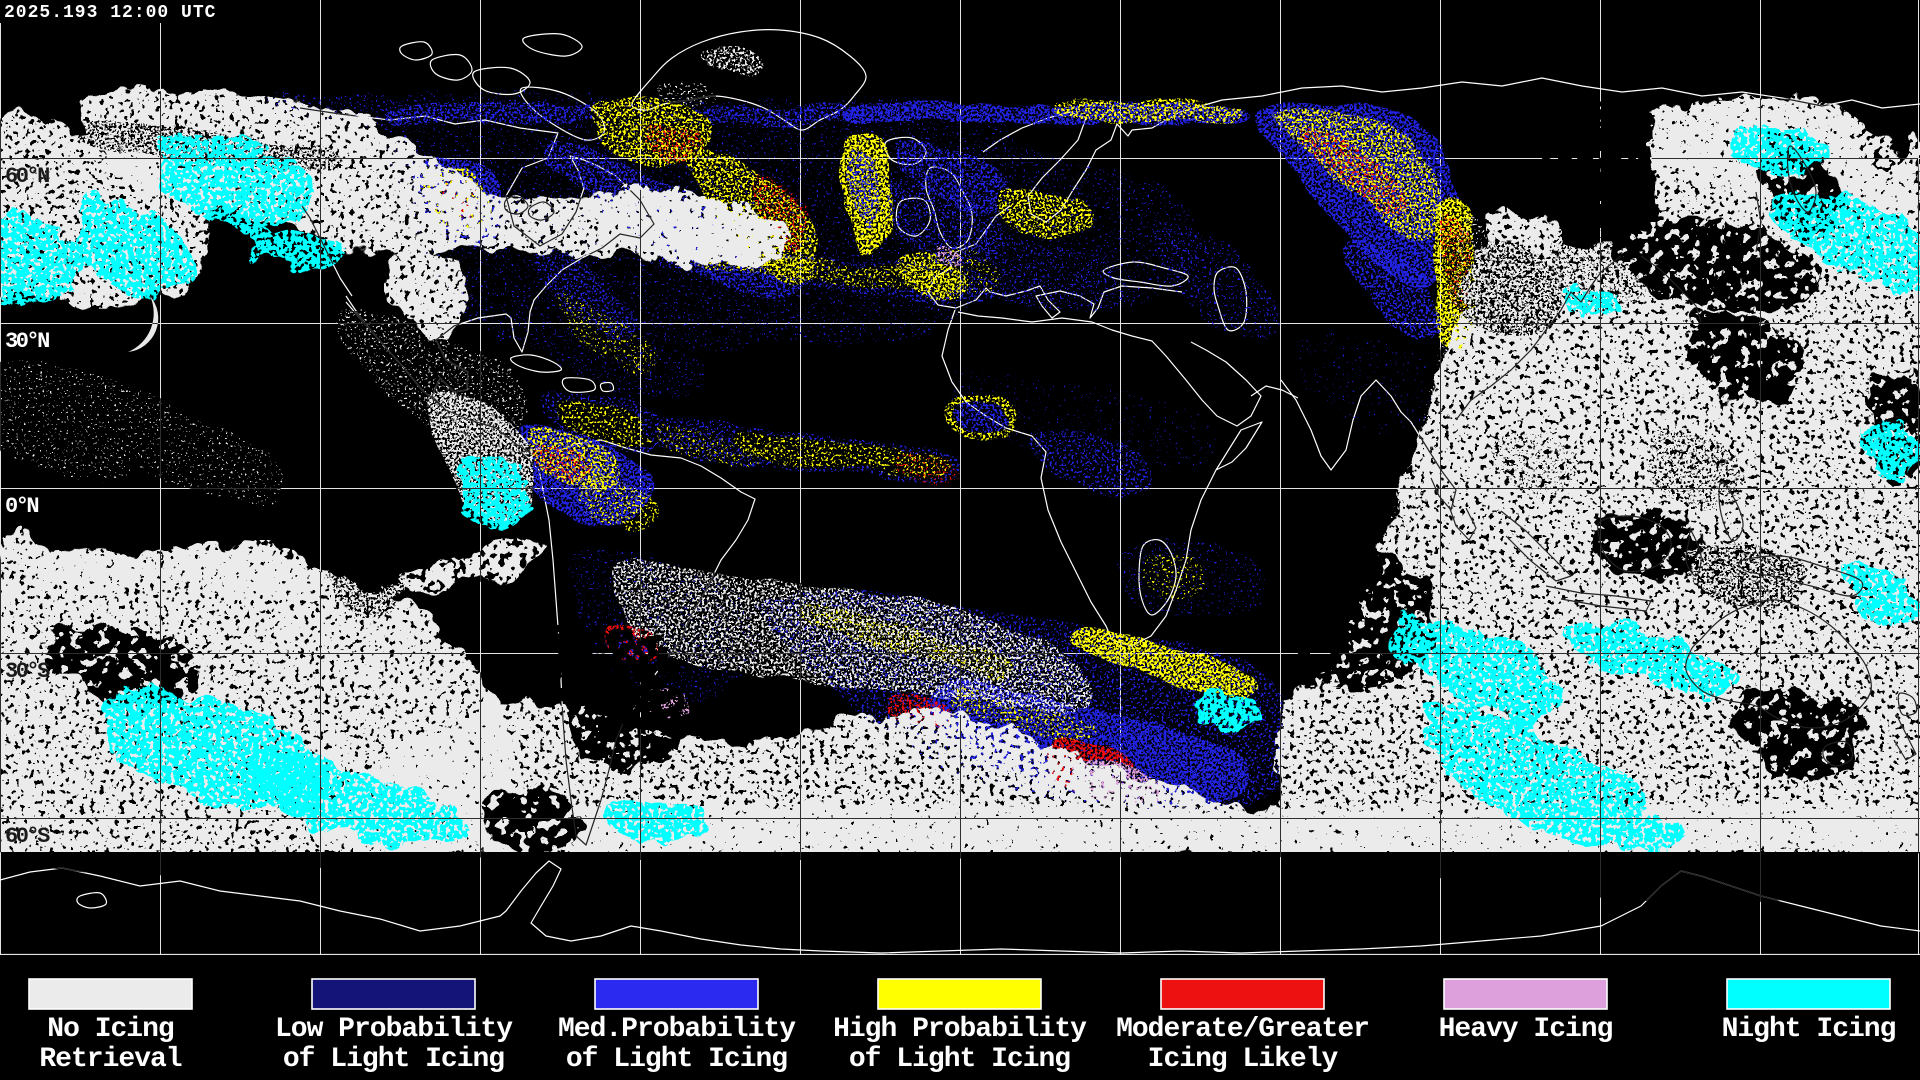  I want to click on svg-text: Low Probability, so click(394, 1029).